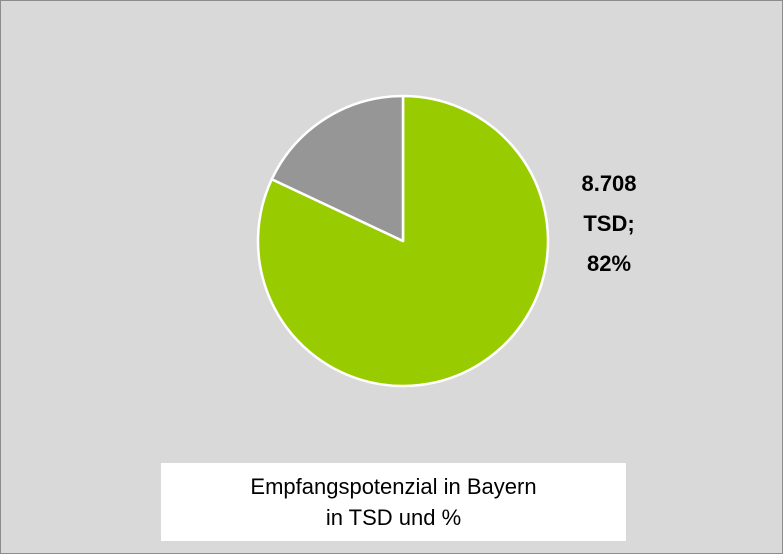  Describe the element at coordinates (609, 223) in the screenshot. I see `data-label: 8.708 TSD; 82%` at that location.